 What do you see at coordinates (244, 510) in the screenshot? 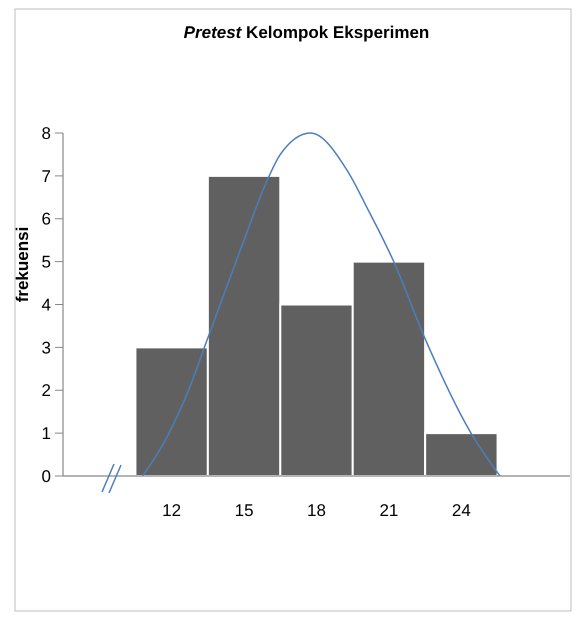
I see `x-tick-label: 15` at bounding box center [244, 510].